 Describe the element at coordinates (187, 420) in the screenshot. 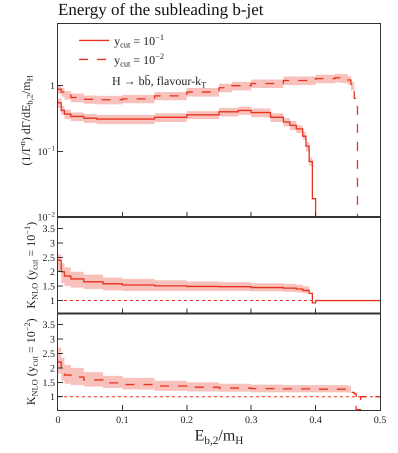

I see `x-tick-label: 0.2` at that location.